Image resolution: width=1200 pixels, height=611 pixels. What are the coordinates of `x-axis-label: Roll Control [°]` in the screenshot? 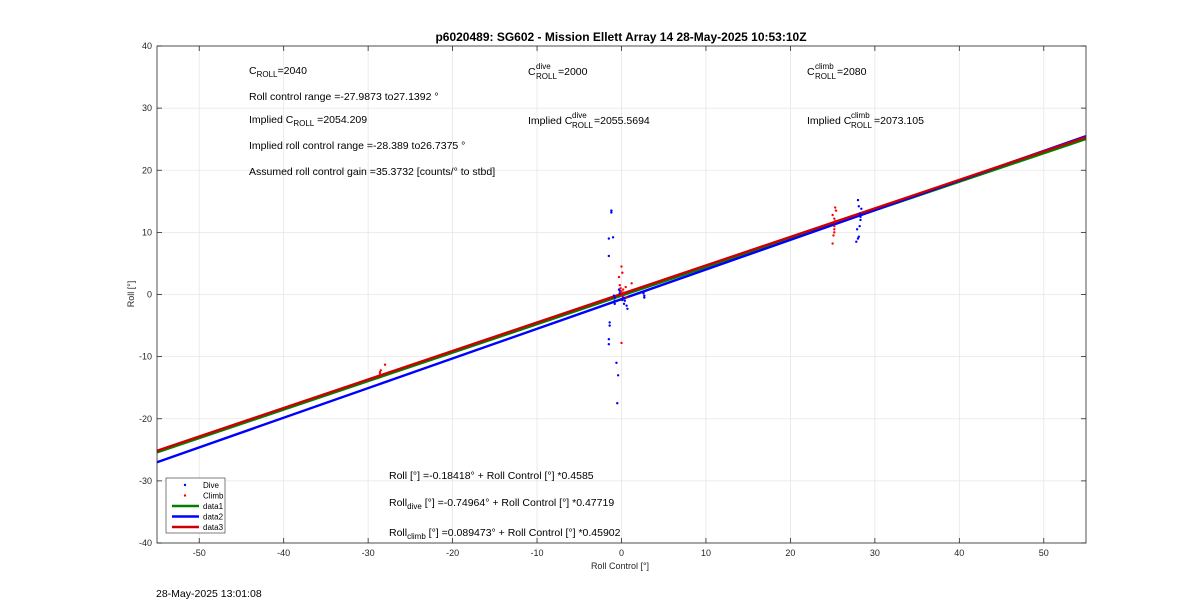 It's located at (620, 566).